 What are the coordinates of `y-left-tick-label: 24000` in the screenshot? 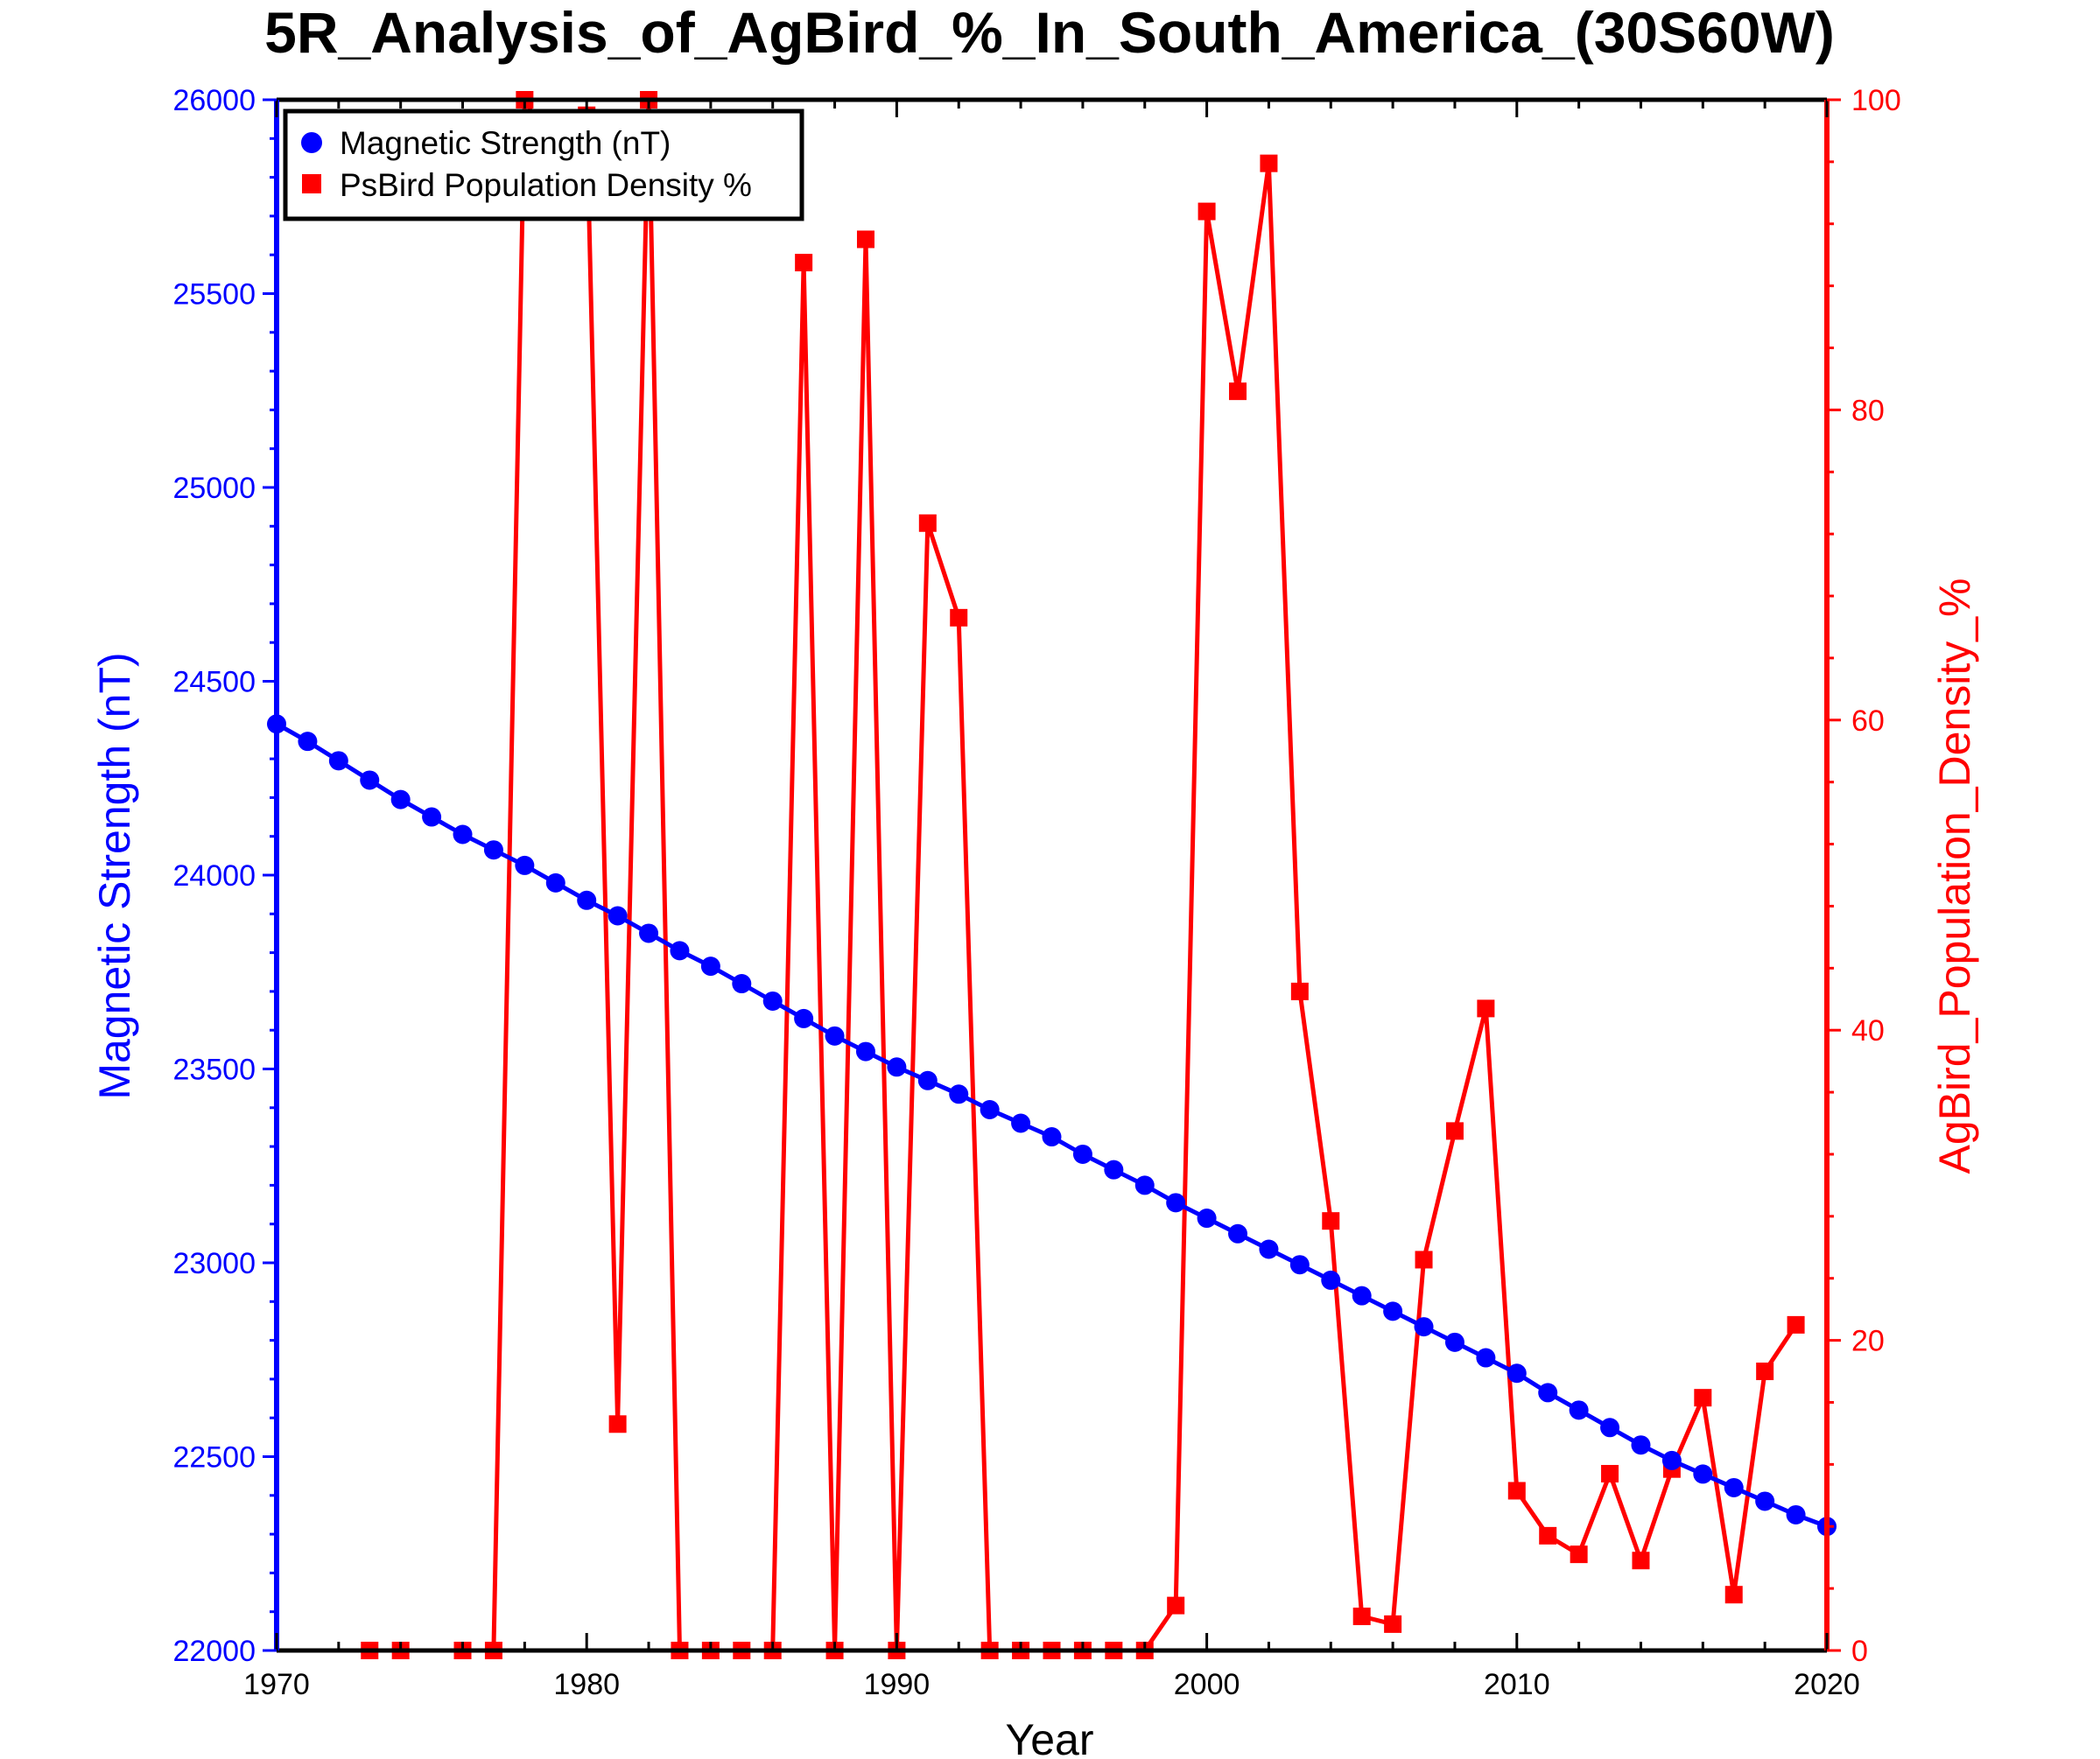 It's located at (214, 876).